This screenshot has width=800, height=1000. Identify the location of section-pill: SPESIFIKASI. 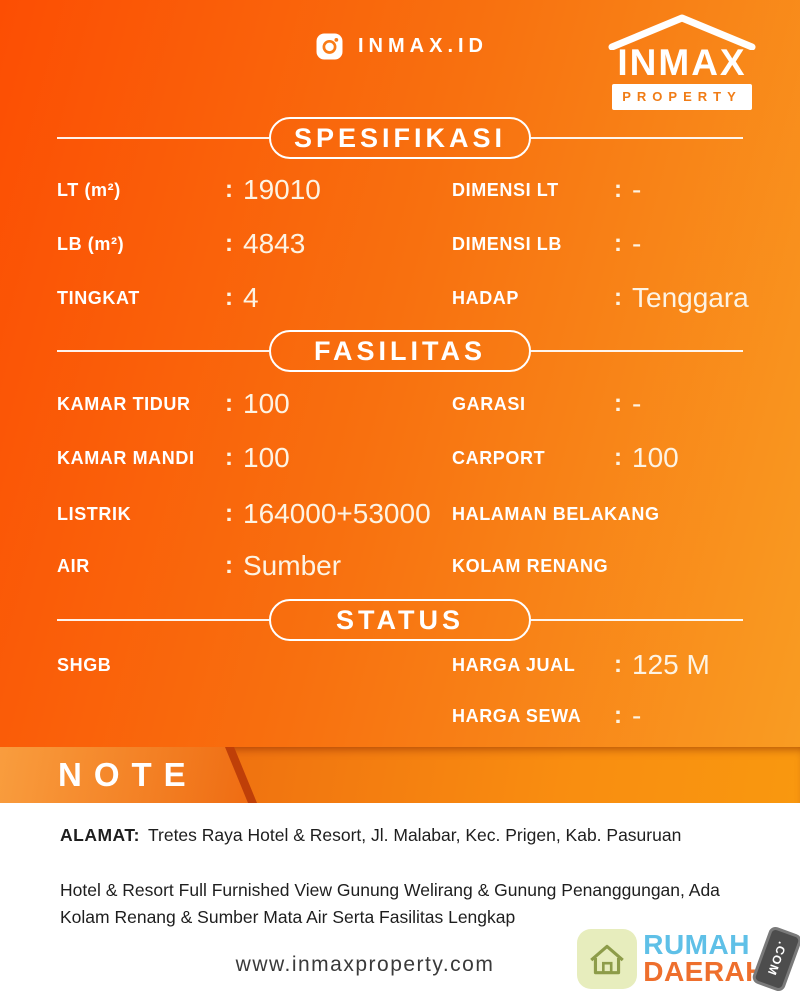
(400, 138).